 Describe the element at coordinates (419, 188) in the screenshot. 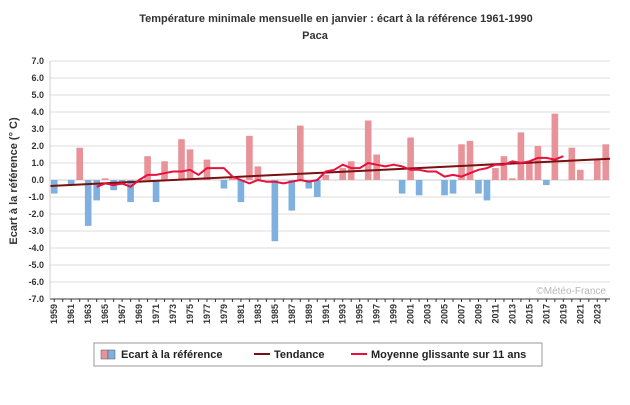

I see `bar-2002` at that location.